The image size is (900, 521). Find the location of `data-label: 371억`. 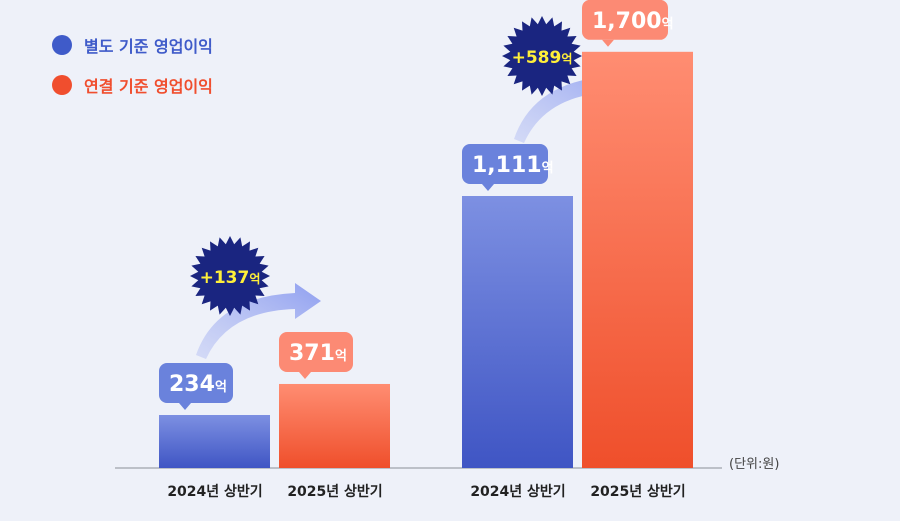

data-label: 371억 is located at coordinates (318, 353).